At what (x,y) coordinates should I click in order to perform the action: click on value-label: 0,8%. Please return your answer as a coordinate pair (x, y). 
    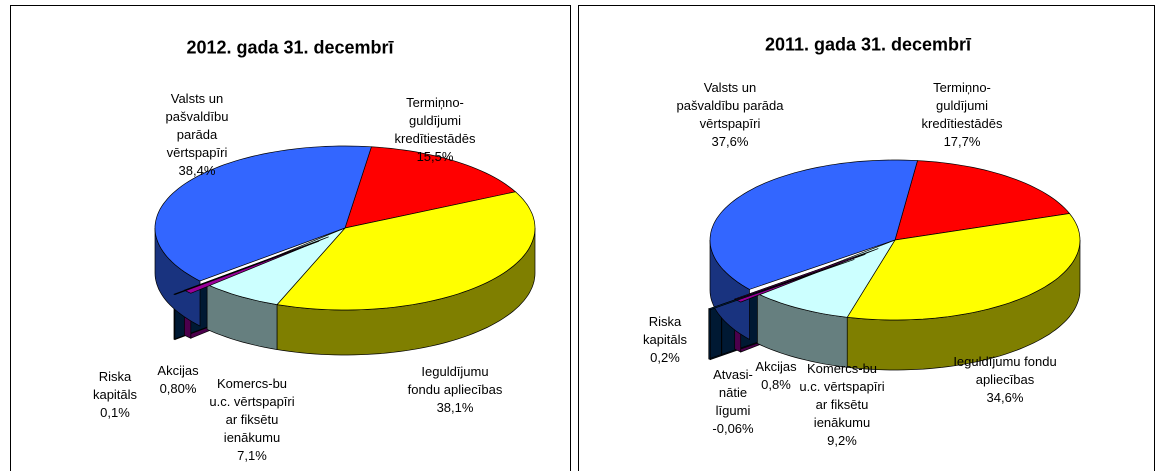
    Looking at the image, I should click on (776, 384).